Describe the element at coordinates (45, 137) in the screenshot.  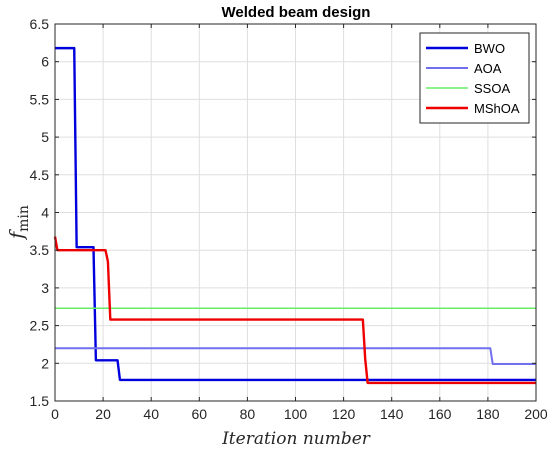
I see `y-tick-label: 5` at that location.